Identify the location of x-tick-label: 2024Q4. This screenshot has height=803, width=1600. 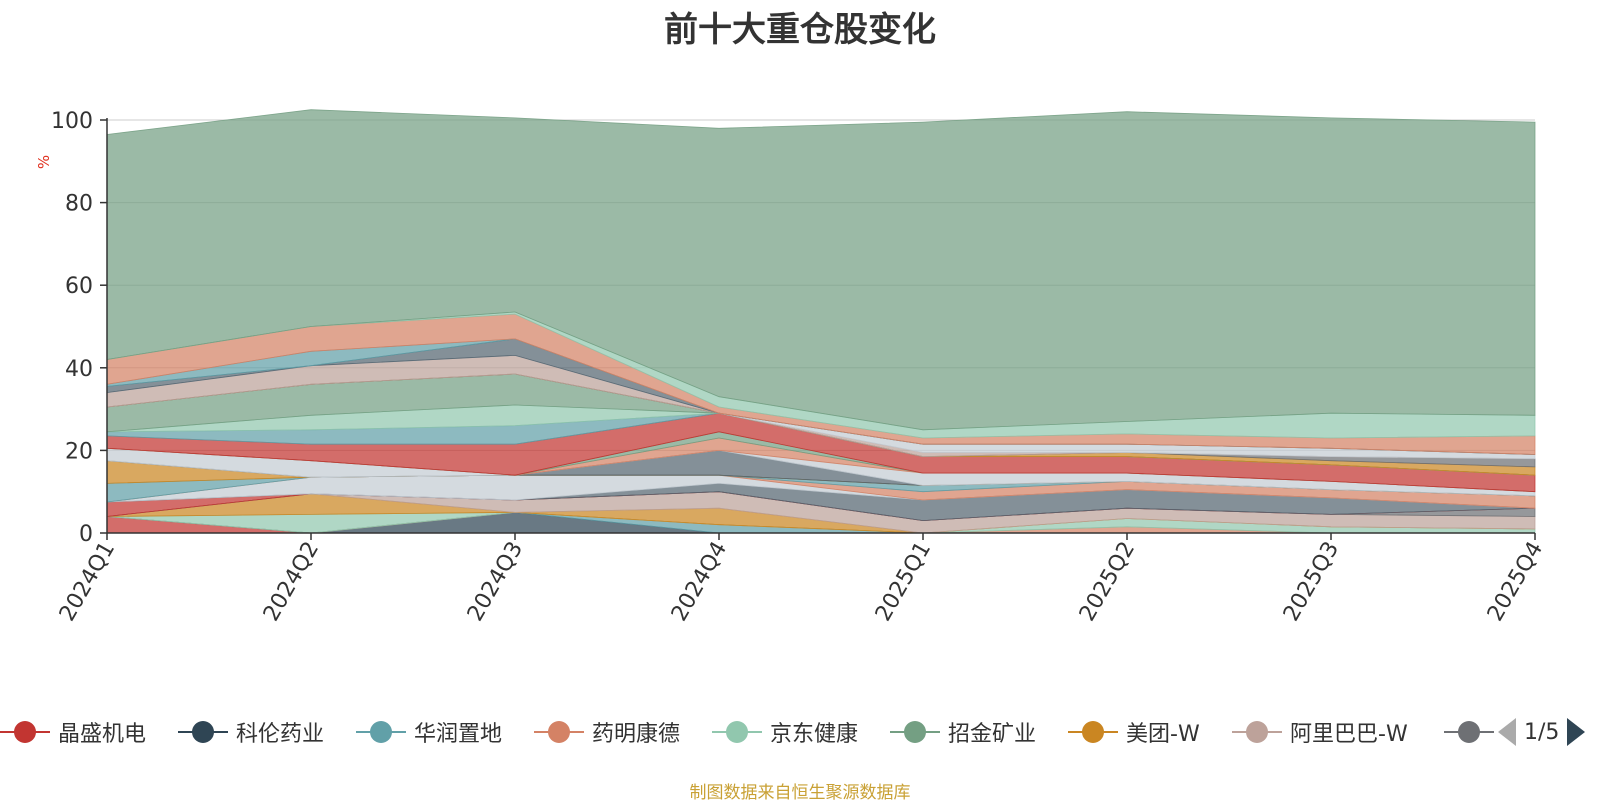
(699, 582).